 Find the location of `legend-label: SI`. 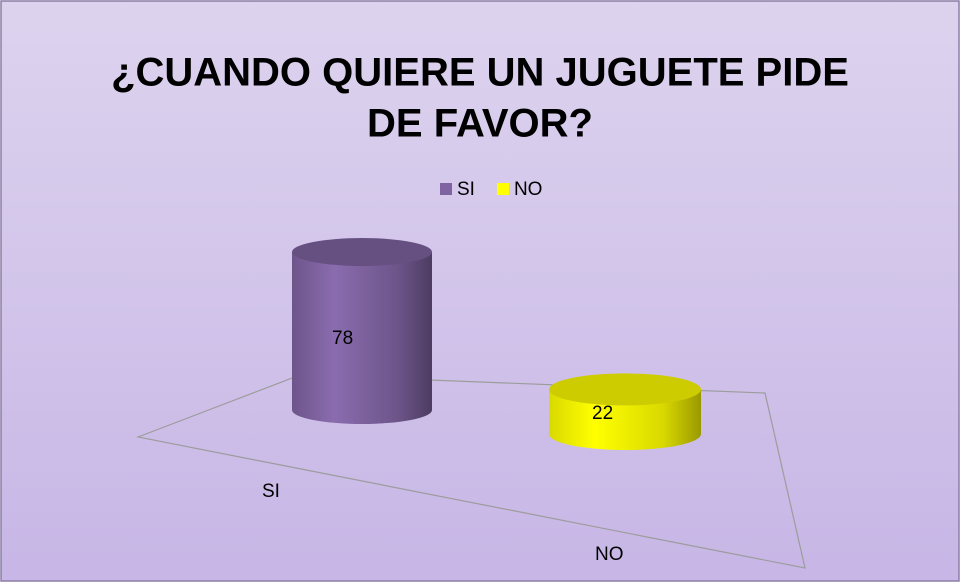

legend-label: SI is located at coordinates (466, 189).